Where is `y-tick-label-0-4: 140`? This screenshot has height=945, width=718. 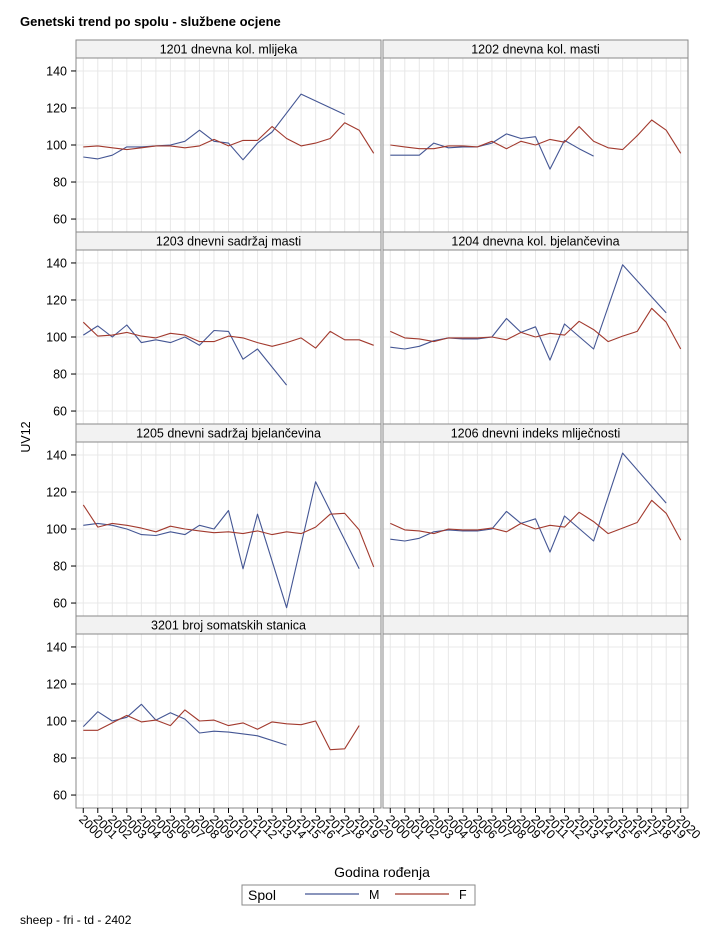
y-tick-label-0-4: 140 is located at coordinates (56, 71).